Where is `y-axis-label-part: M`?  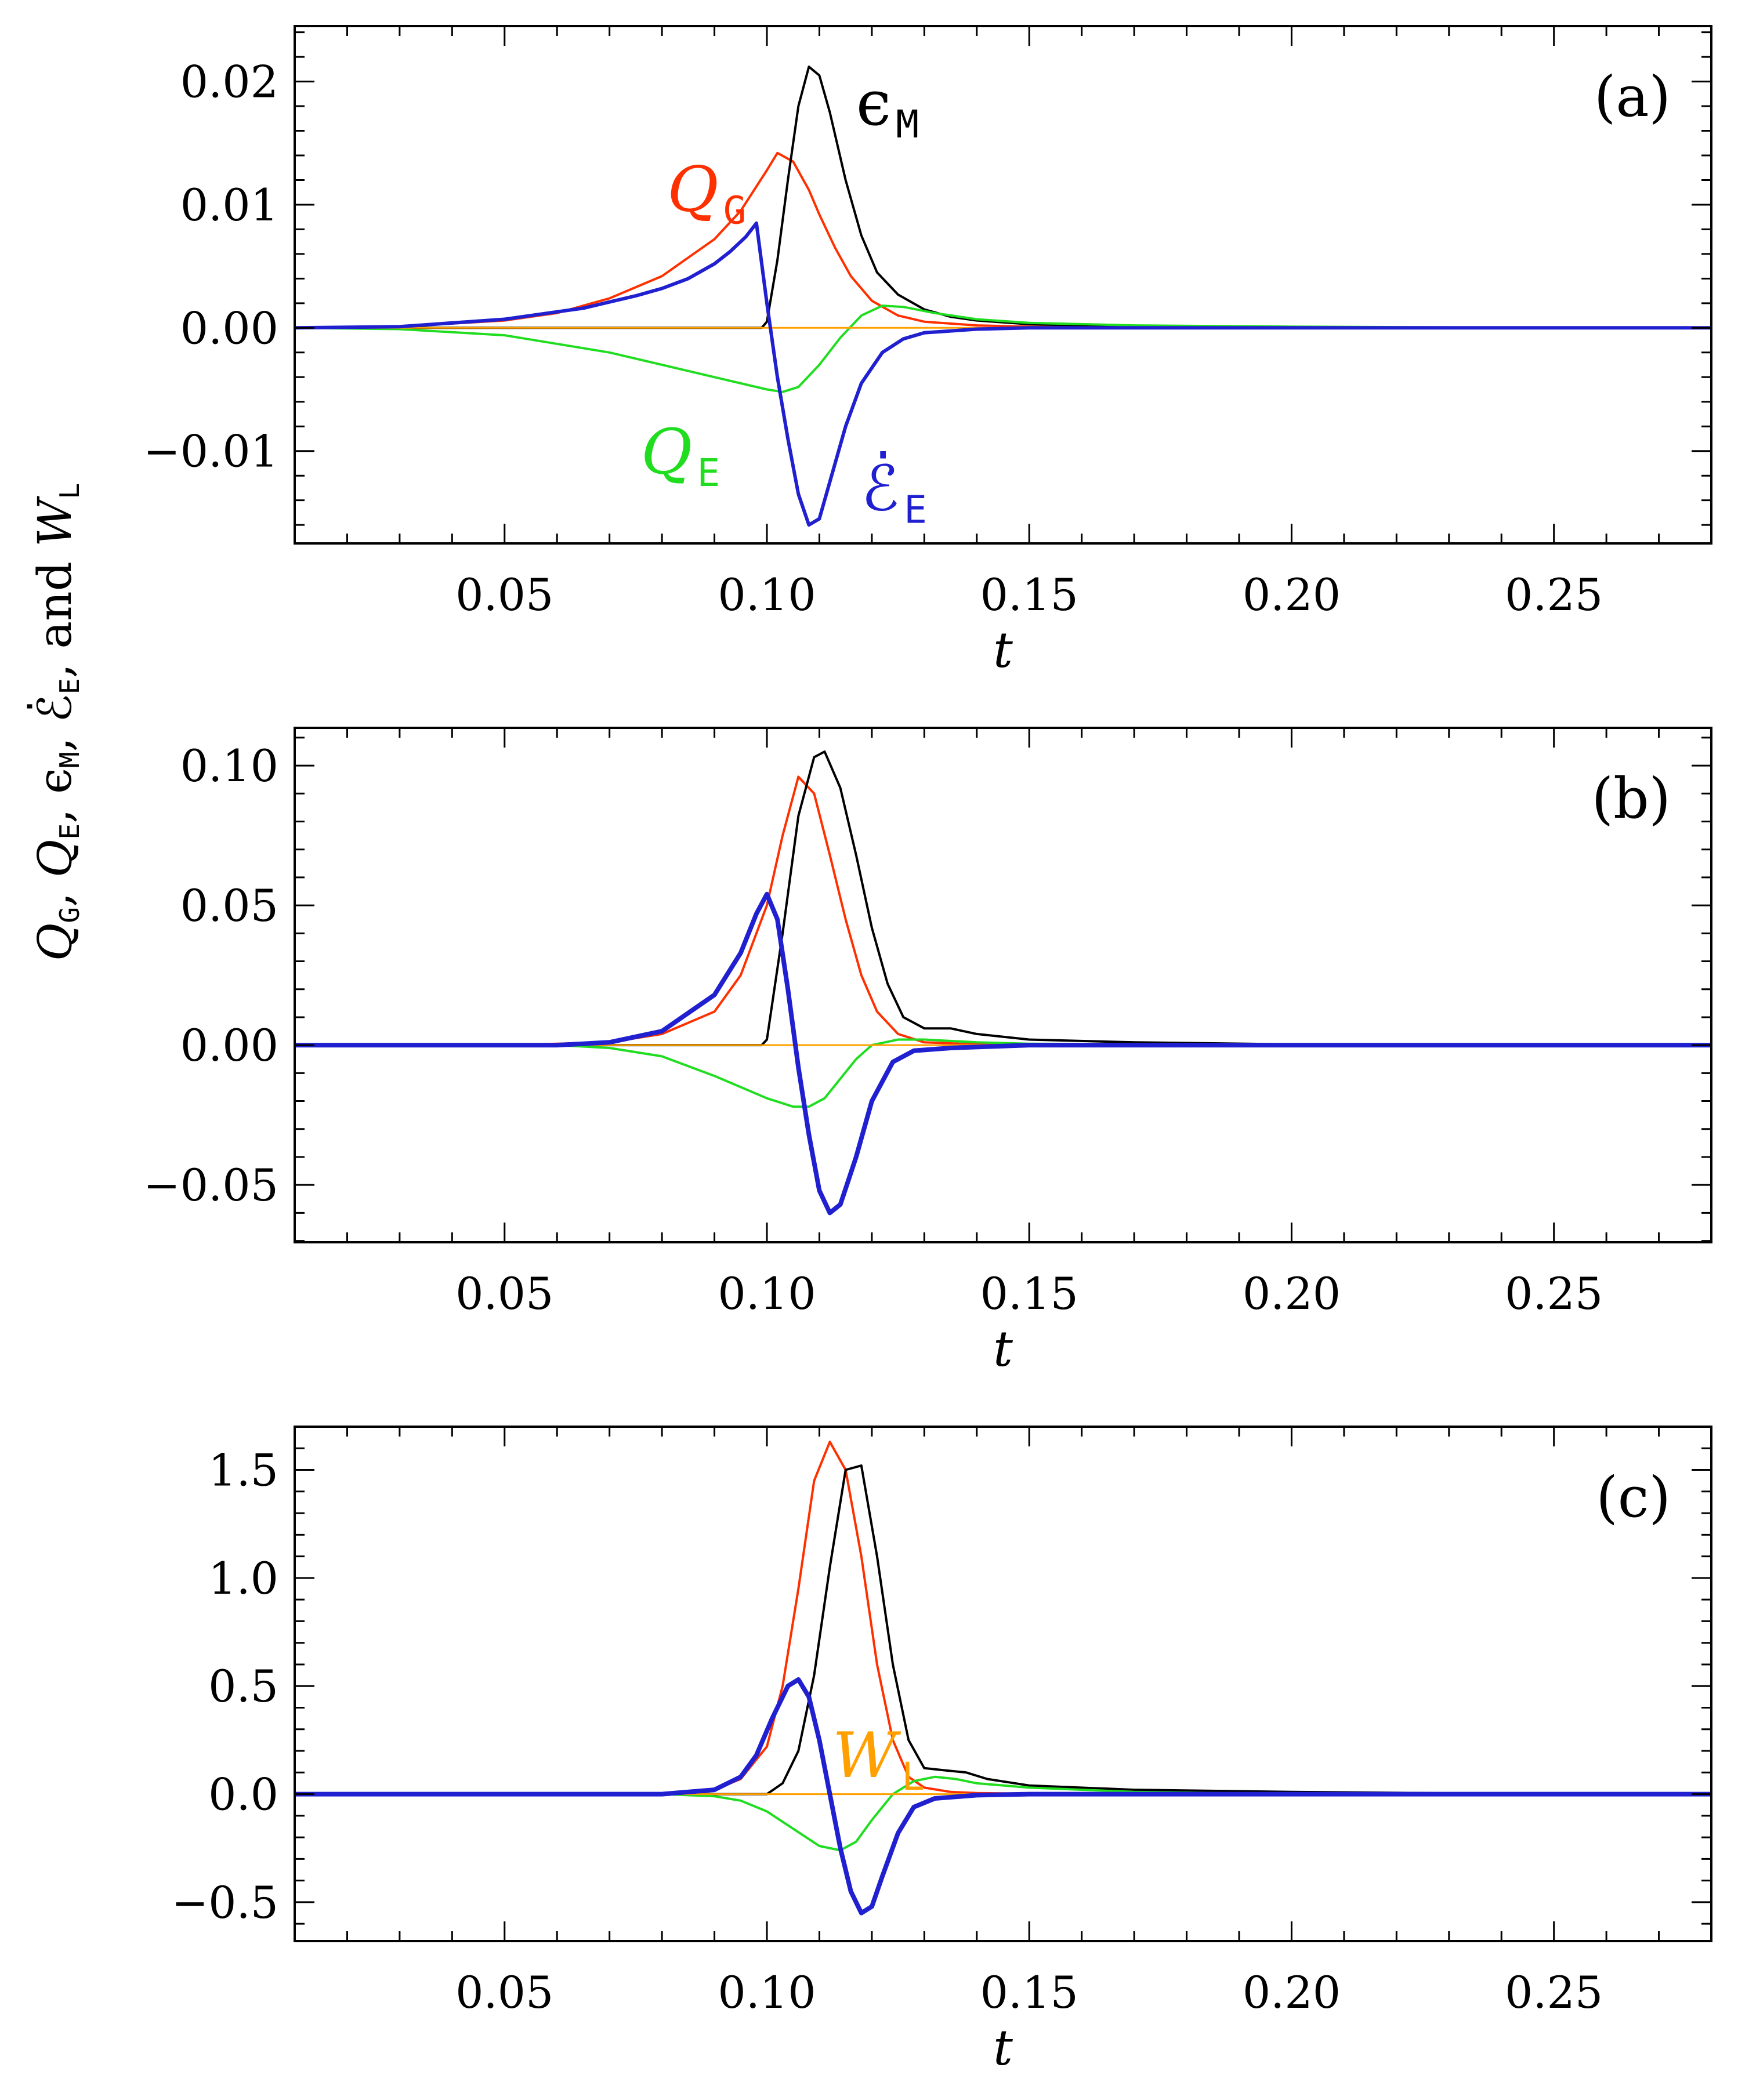 y-axis-label-part: M is located at coordinates (69, 760).